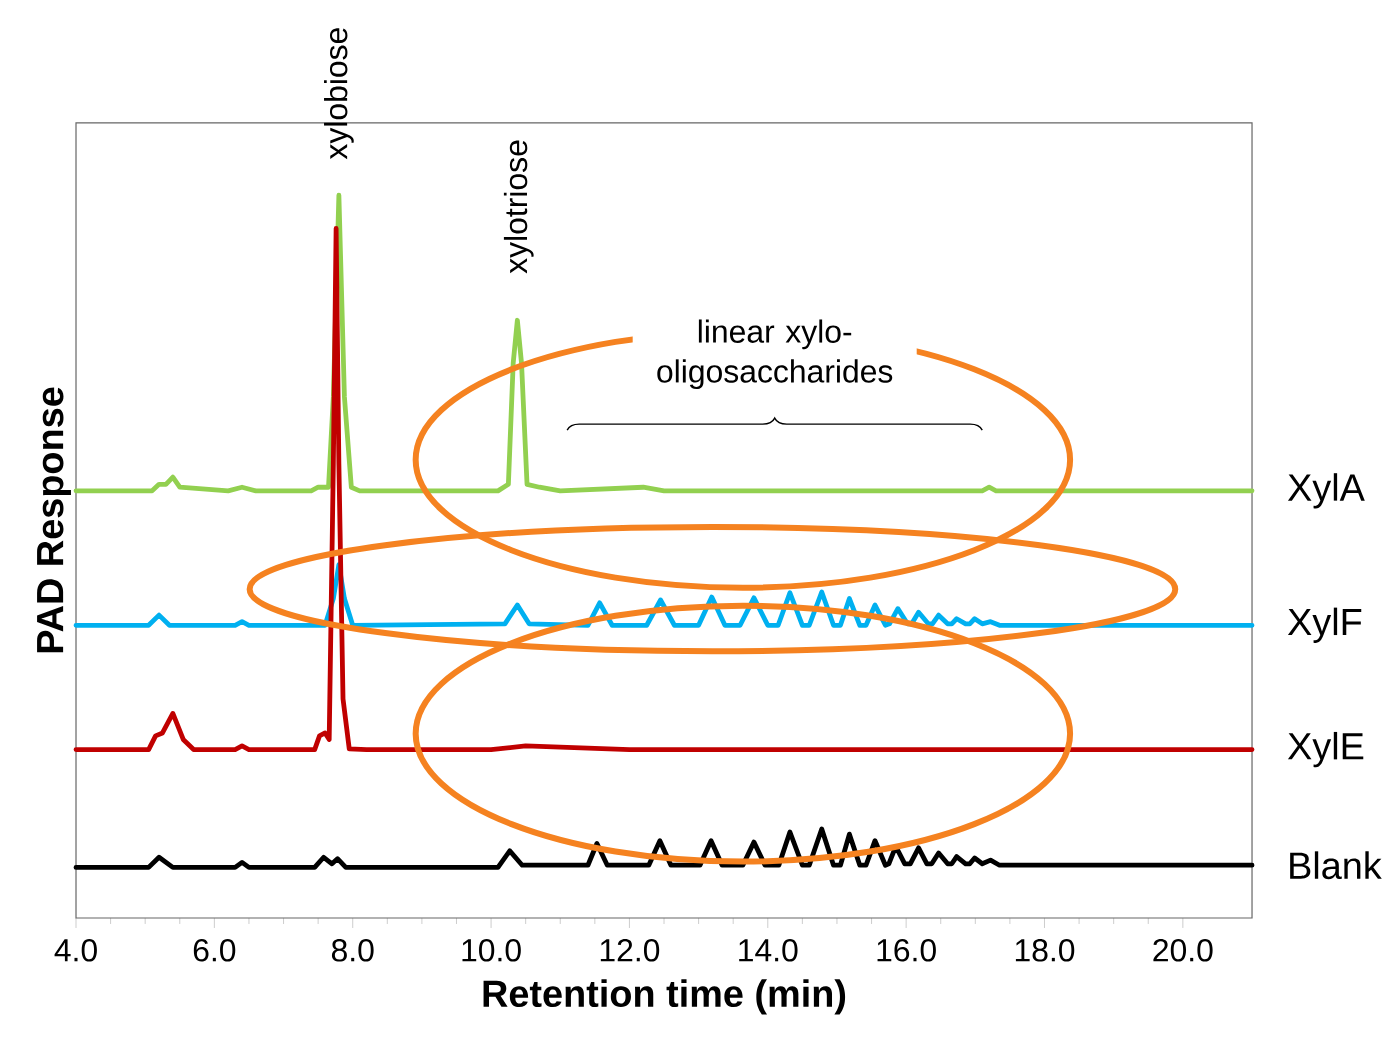  What do you see at coordinates (518, 207) in the screenshot?
I see `annotation: xylotriose` at bounding box center [518, 207].